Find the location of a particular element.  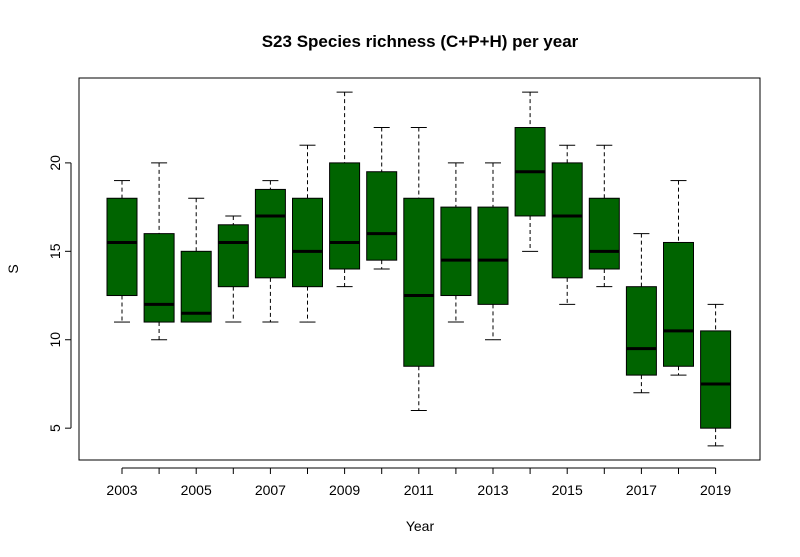

box-2005 is located at coordinates (196, 260).